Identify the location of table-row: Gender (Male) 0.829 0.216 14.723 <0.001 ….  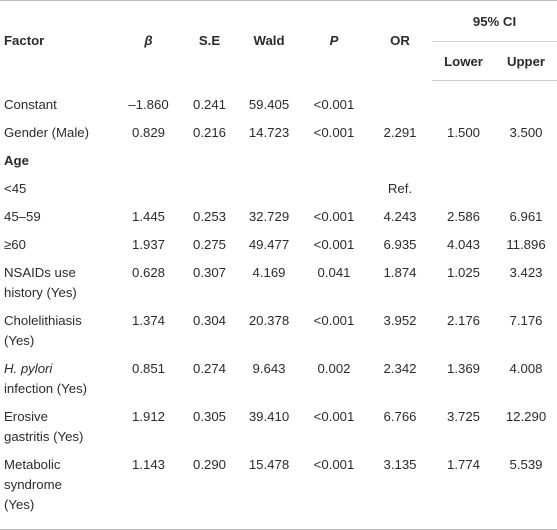
(278, 133).